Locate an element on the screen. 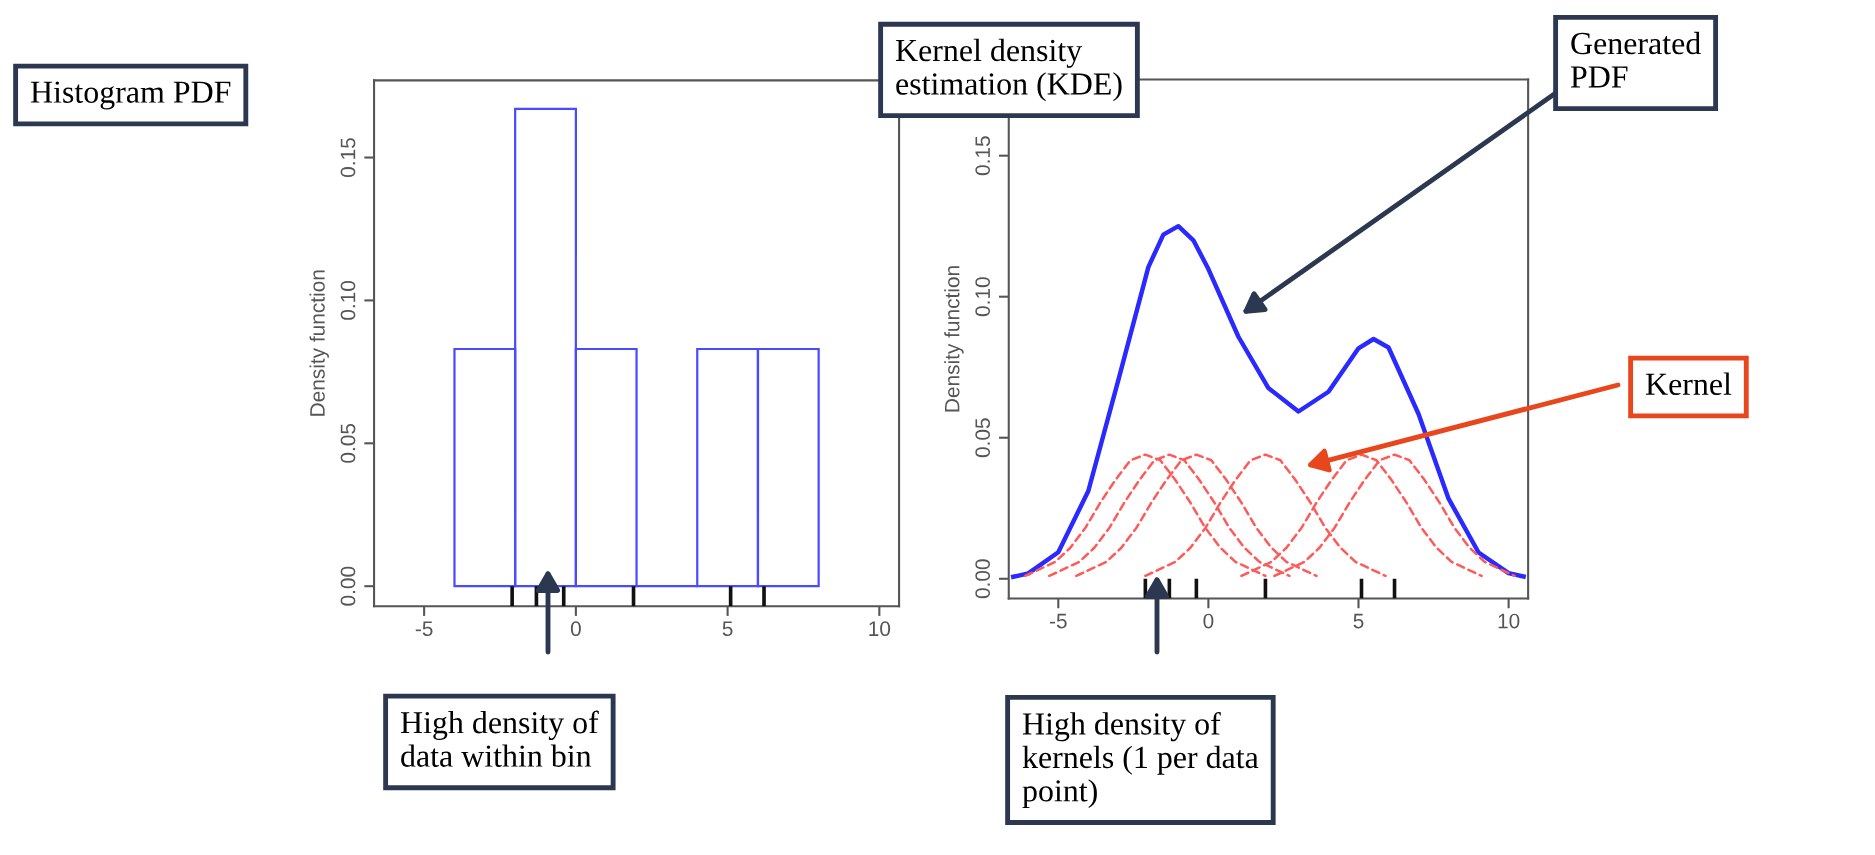 Image resolution: width=1875 pixels, height=855 pixels. annotation: Kernel density estimation (KDE) is located at coordinates (1008, 70).